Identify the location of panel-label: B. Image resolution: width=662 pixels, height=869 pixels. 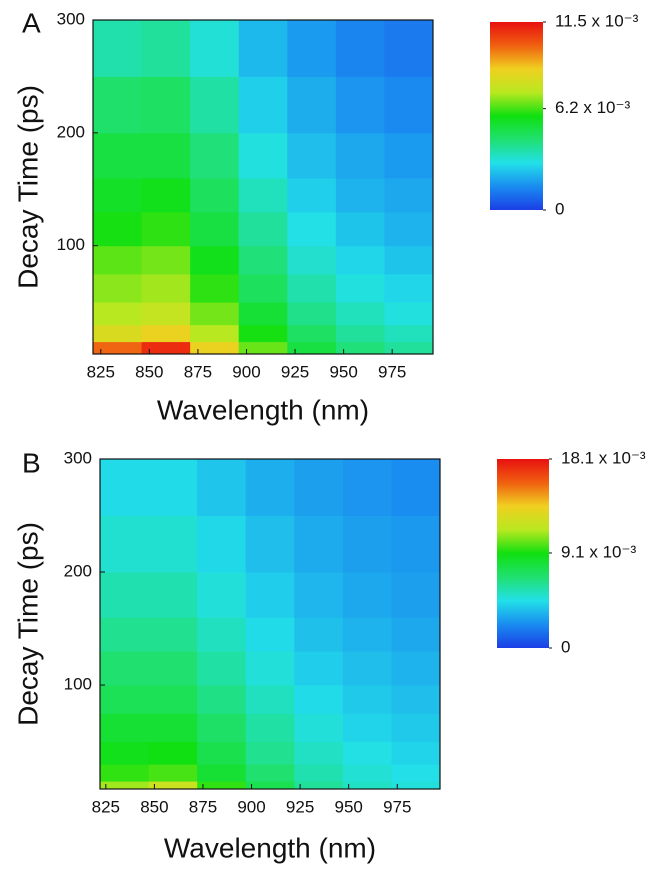
(31, 462).